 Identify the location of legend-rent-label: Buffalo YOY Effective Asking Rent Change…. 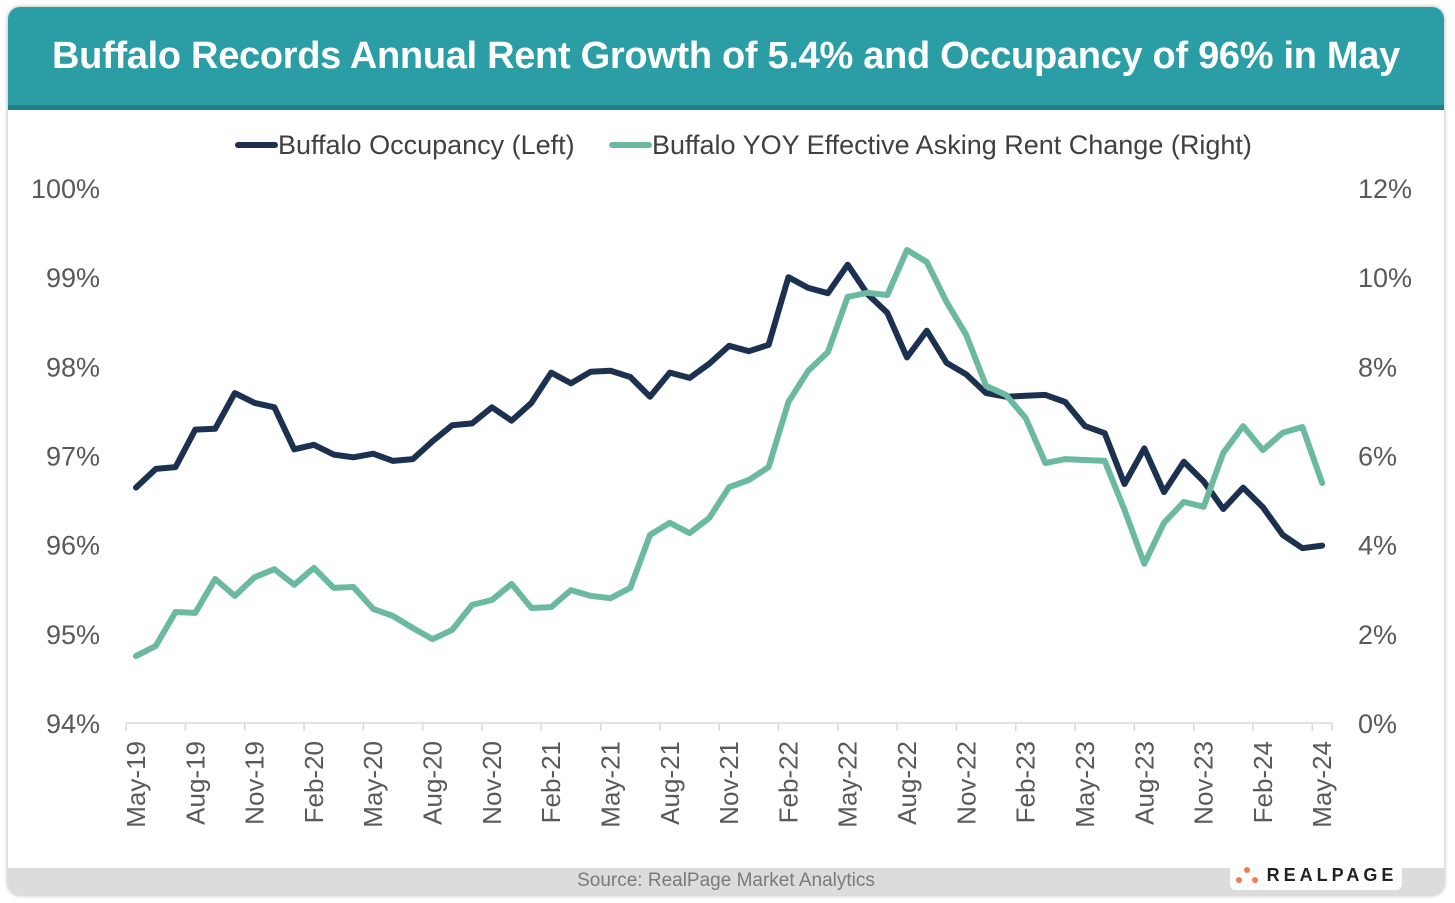
(952, 145).